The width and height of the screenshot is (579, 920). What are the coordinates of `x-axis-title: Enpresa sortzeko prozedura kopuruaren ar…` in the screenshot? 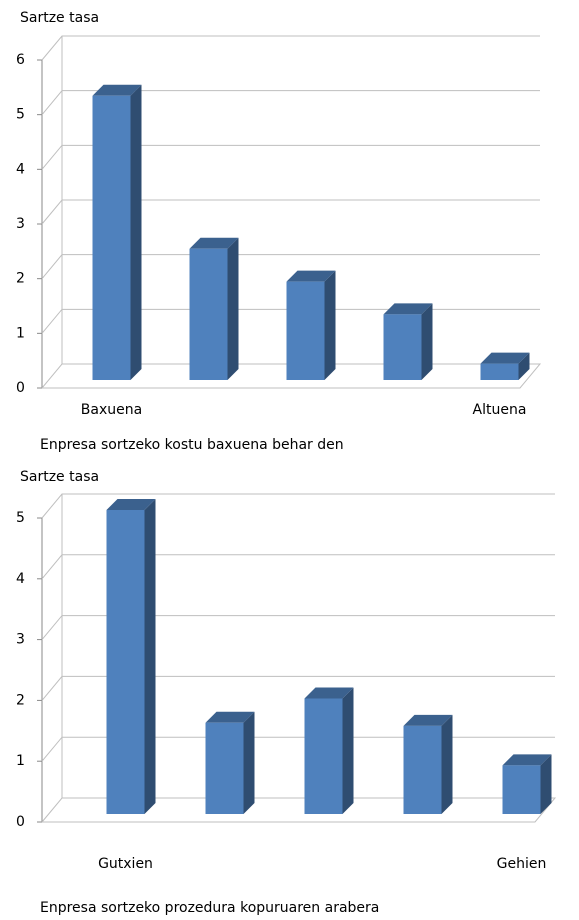 It's located at (209, 908).